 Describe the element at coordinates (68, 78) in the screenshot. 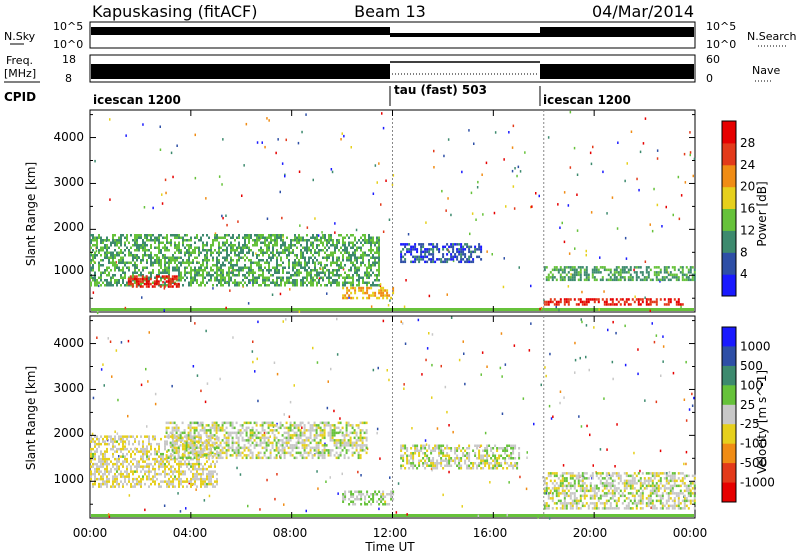

I see `freq-tick-bottom: 8` at that location.